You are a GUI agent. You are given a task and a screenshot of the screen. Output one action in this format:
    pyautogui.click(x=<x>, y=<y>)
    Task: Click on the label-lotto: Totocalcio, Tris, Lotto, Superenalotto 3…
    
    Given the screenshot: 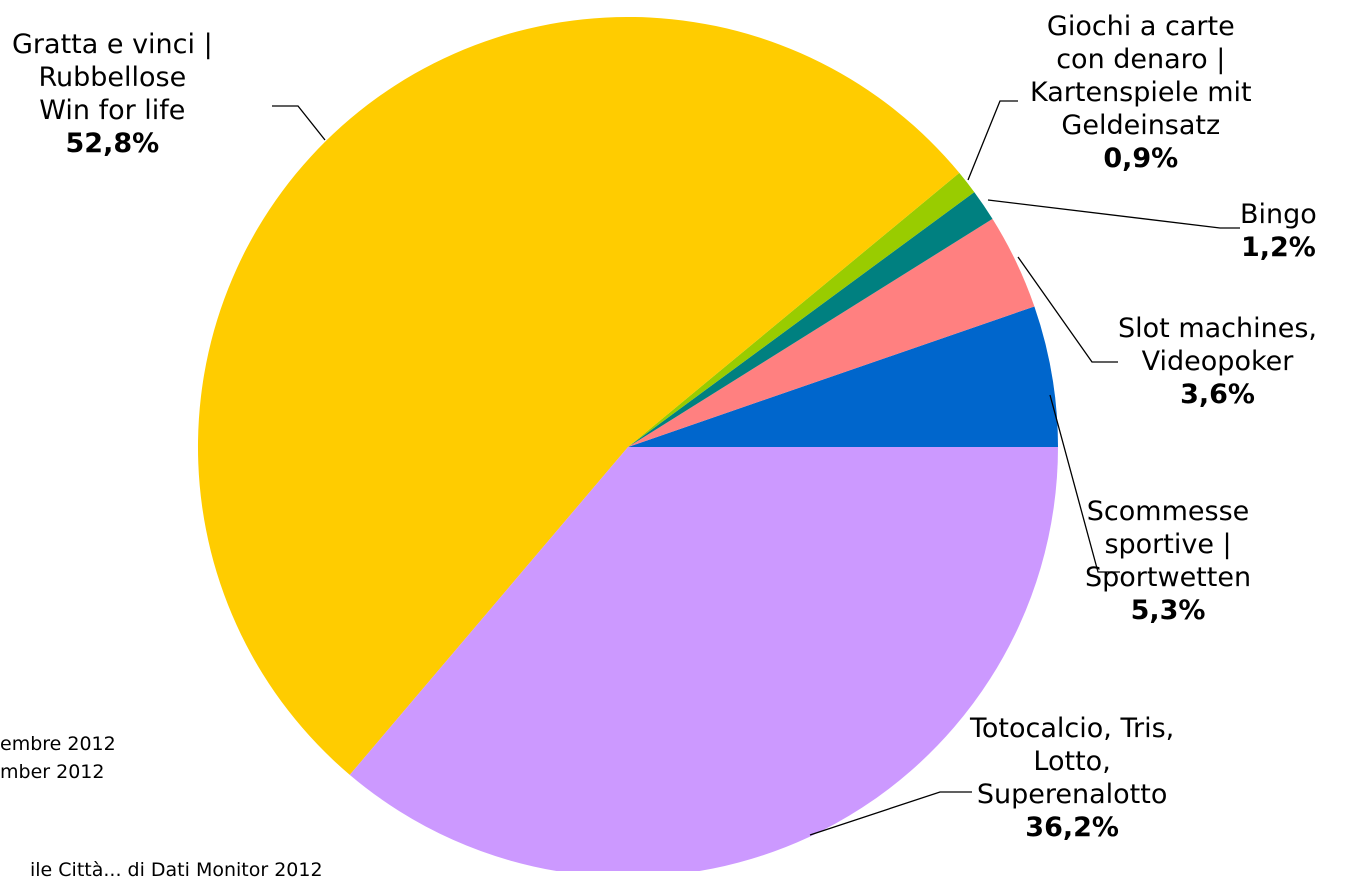 What is the action you would take?
    pyautogui.click(x=1072, y=778)
    